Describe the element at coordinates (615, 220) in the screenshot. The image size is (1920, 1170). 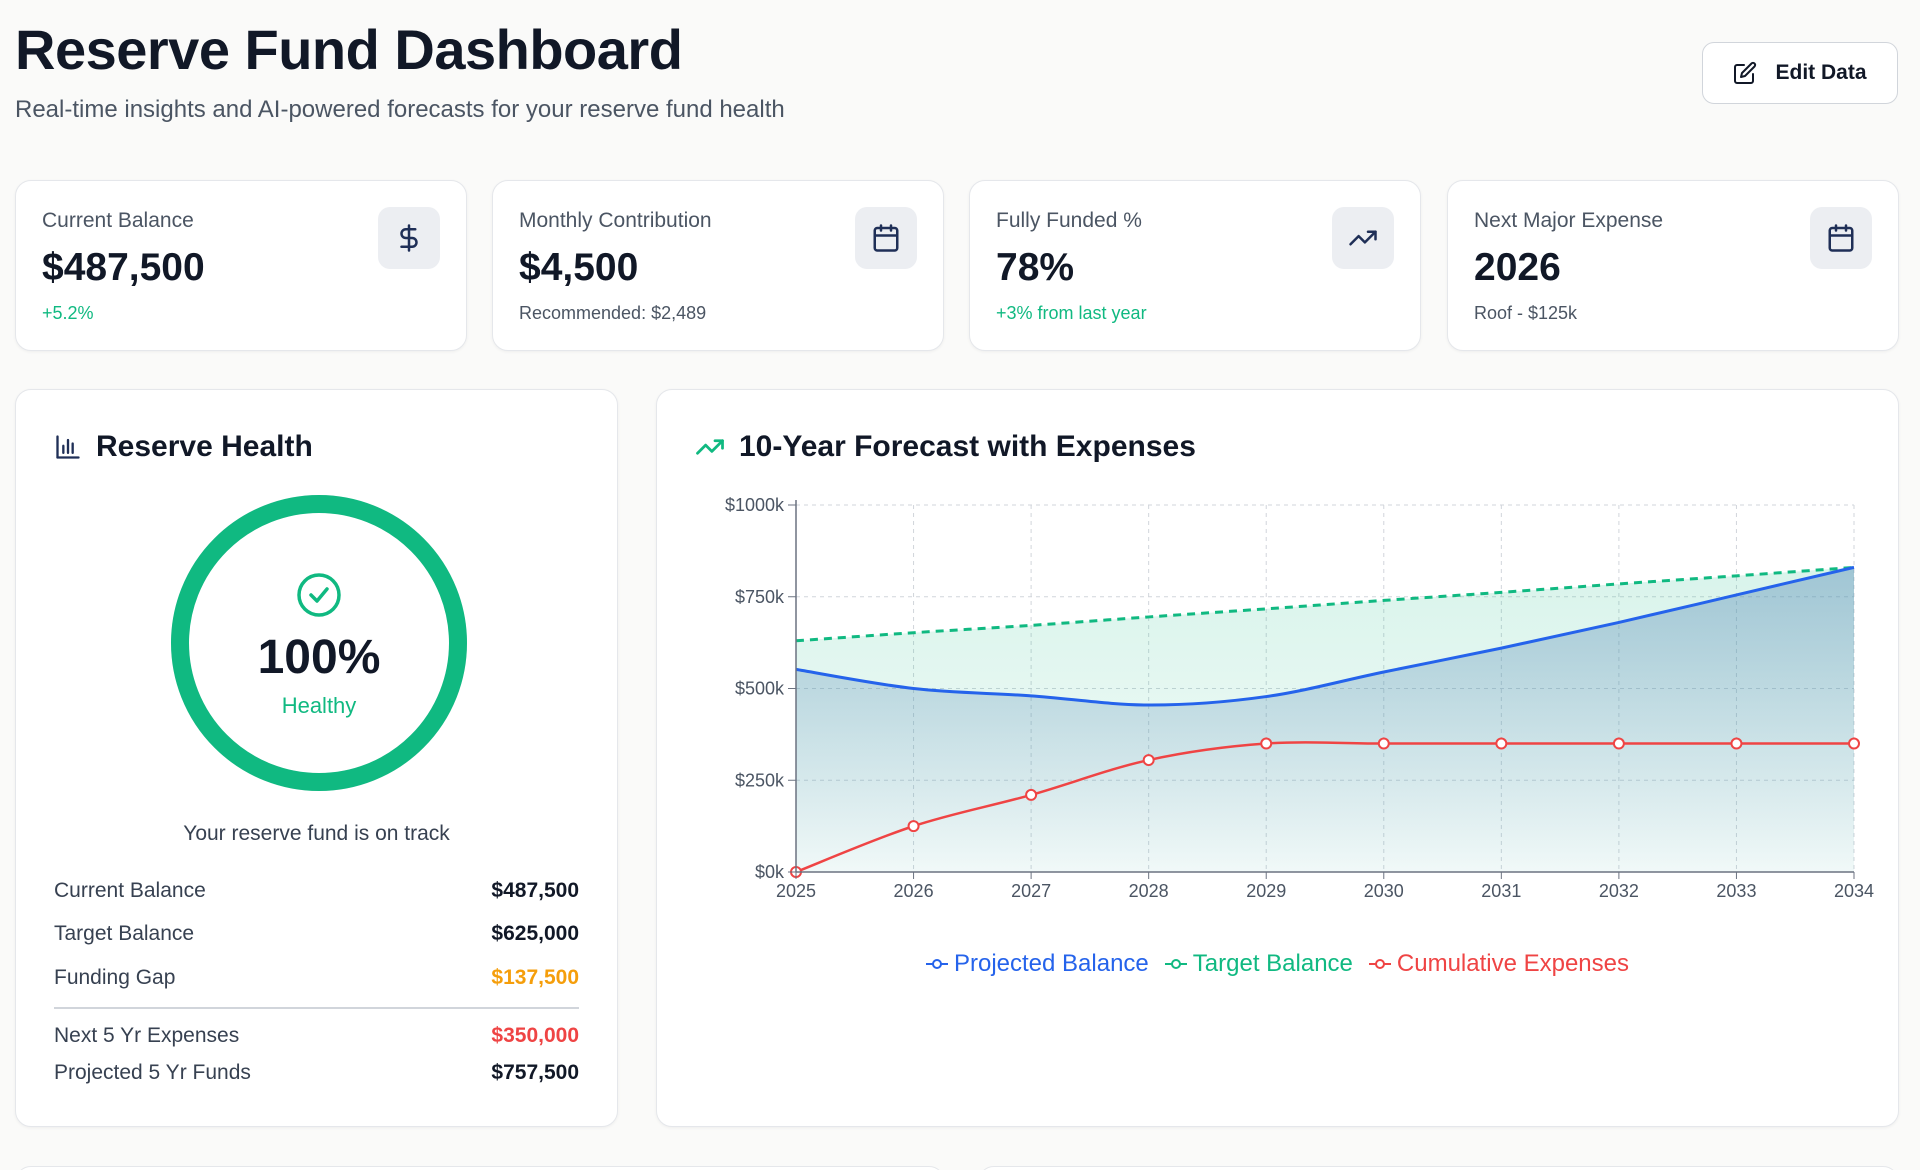
I see `stat-label: Monthly Contribution` at that location.